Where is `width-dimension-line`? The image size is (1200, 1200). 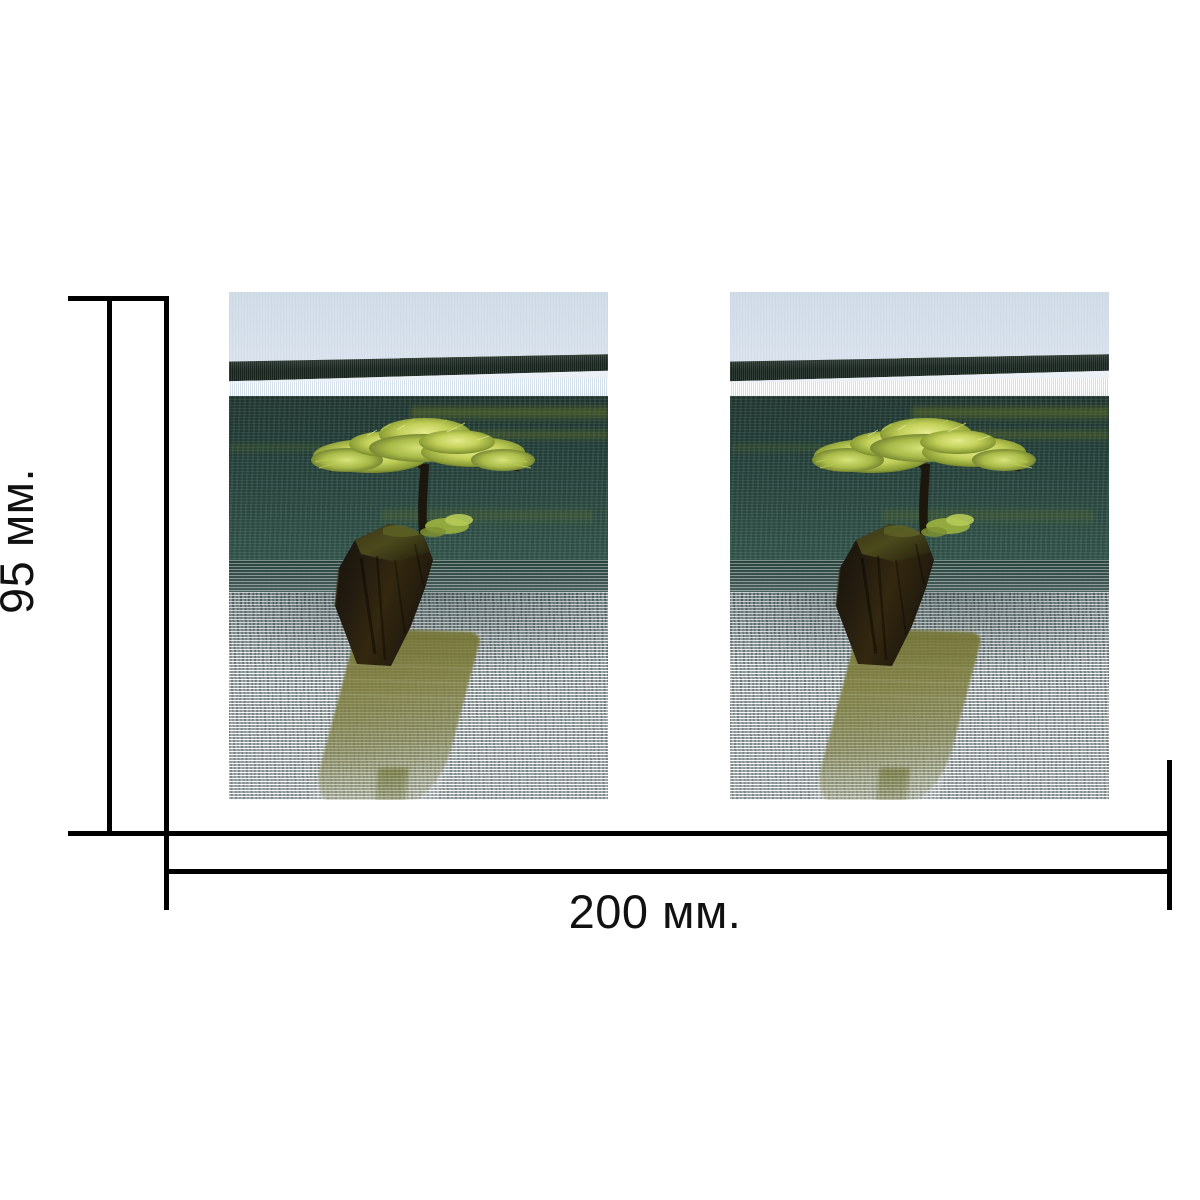 width-dimension-line is located at coordinates (668, 871).